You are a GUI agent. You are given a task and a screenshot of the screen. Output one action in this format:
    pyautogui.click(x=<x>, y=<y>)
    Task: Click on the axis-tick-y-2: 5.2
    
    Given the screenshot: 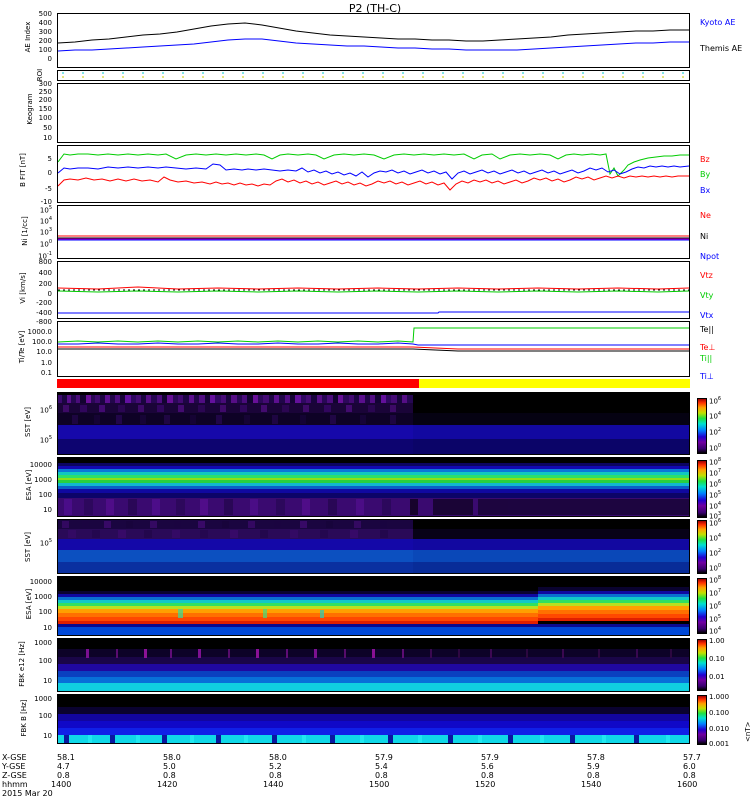 What is the action you would take?
    pyautogui.click(x=275, y=766)
    